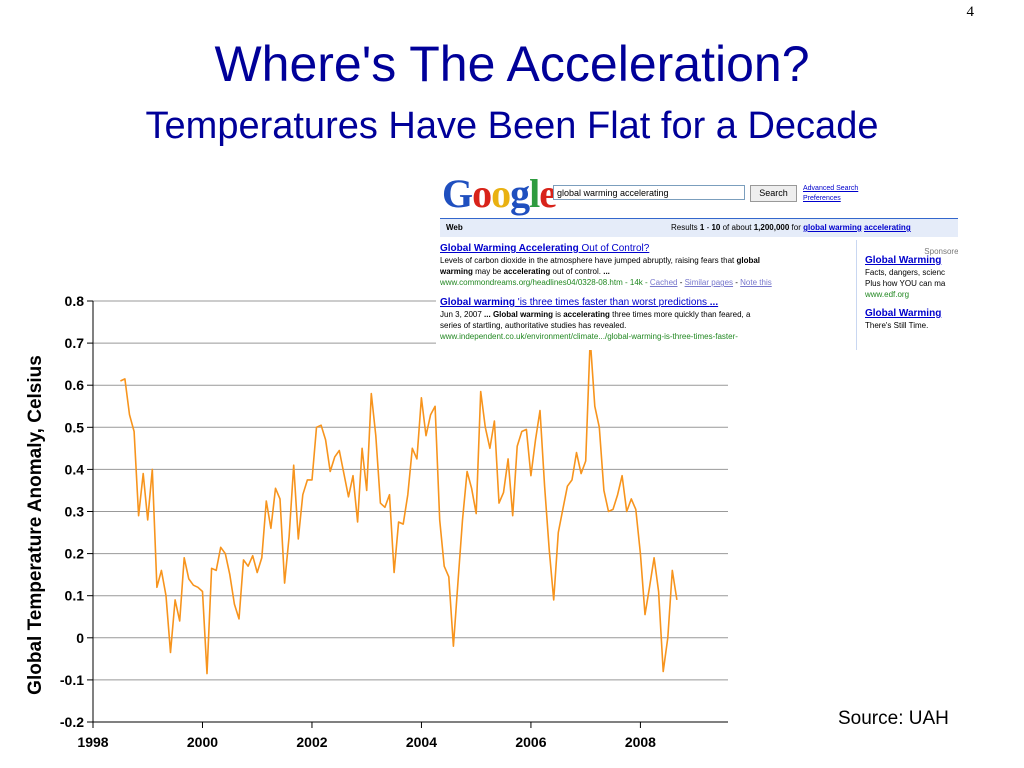 The height and width of the screenshot is (768, 1024). Describe the element at coordinates (970, 12) in the screenshot. I see `page-number: 4` at that location.